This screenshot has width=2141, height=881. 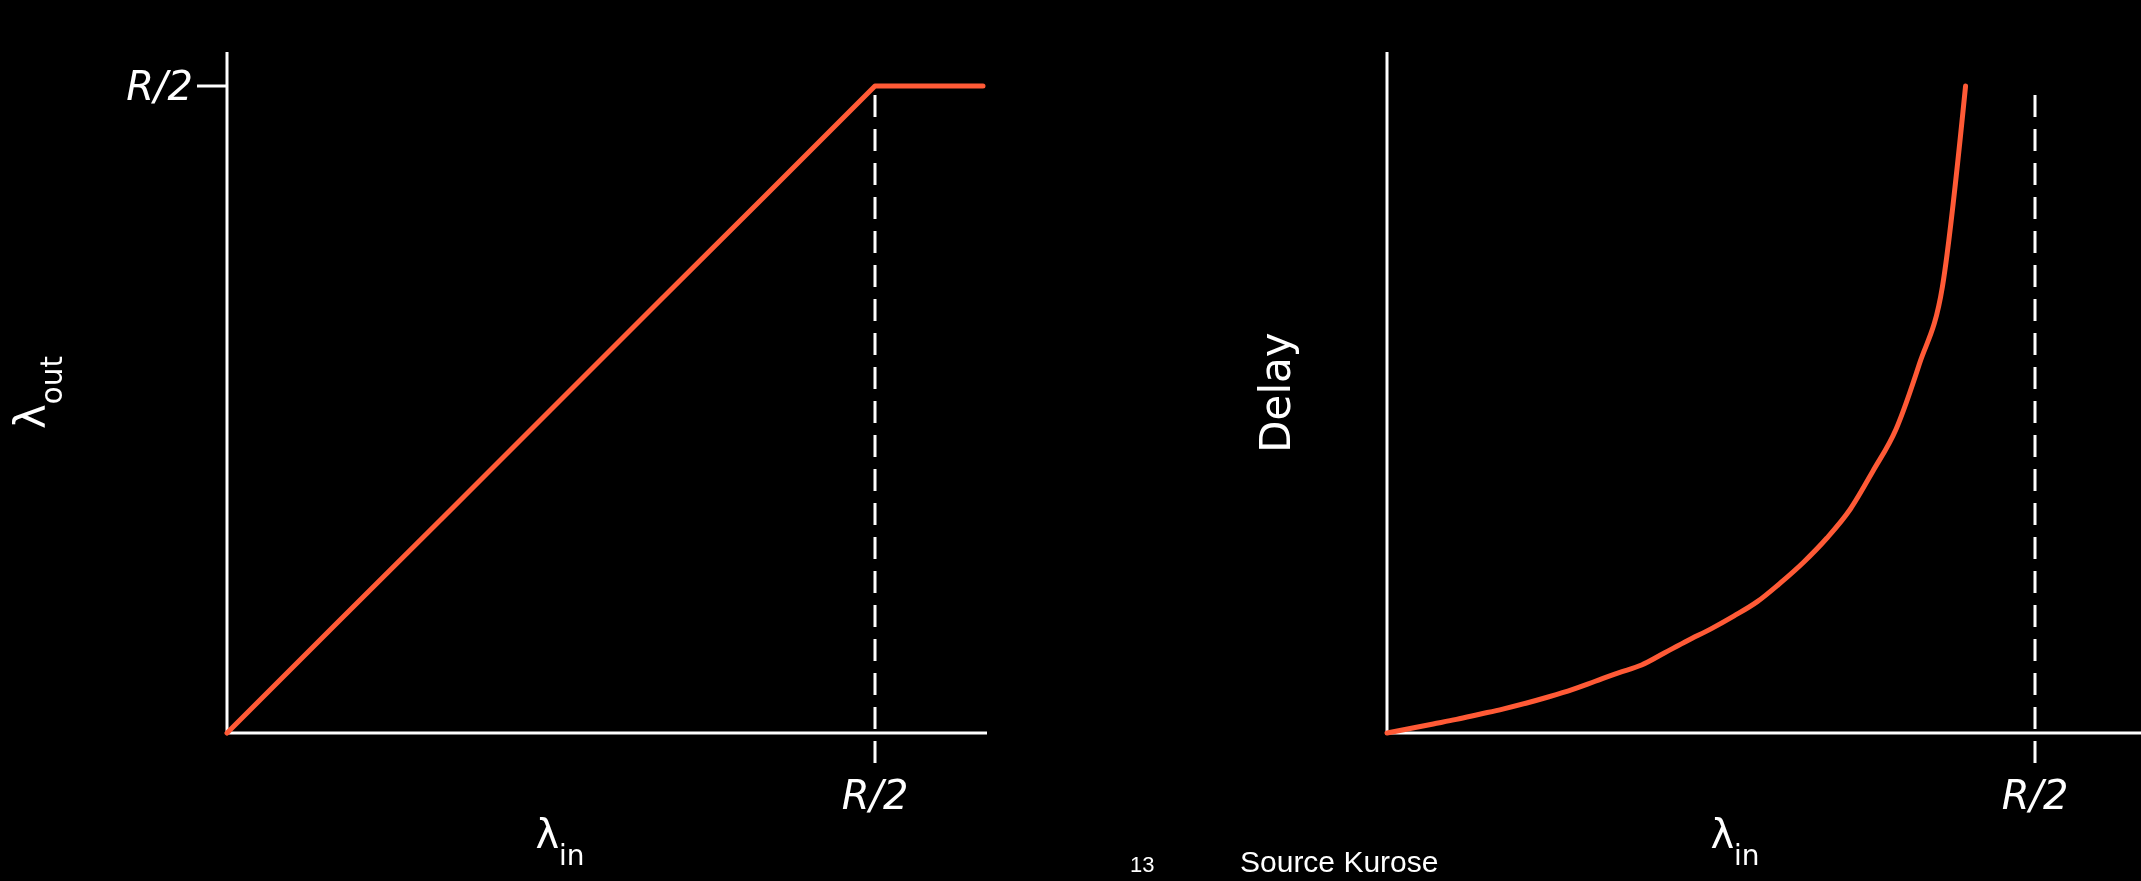 I want to click on y-axis-title: Delay, so click(x=1275, y=392).